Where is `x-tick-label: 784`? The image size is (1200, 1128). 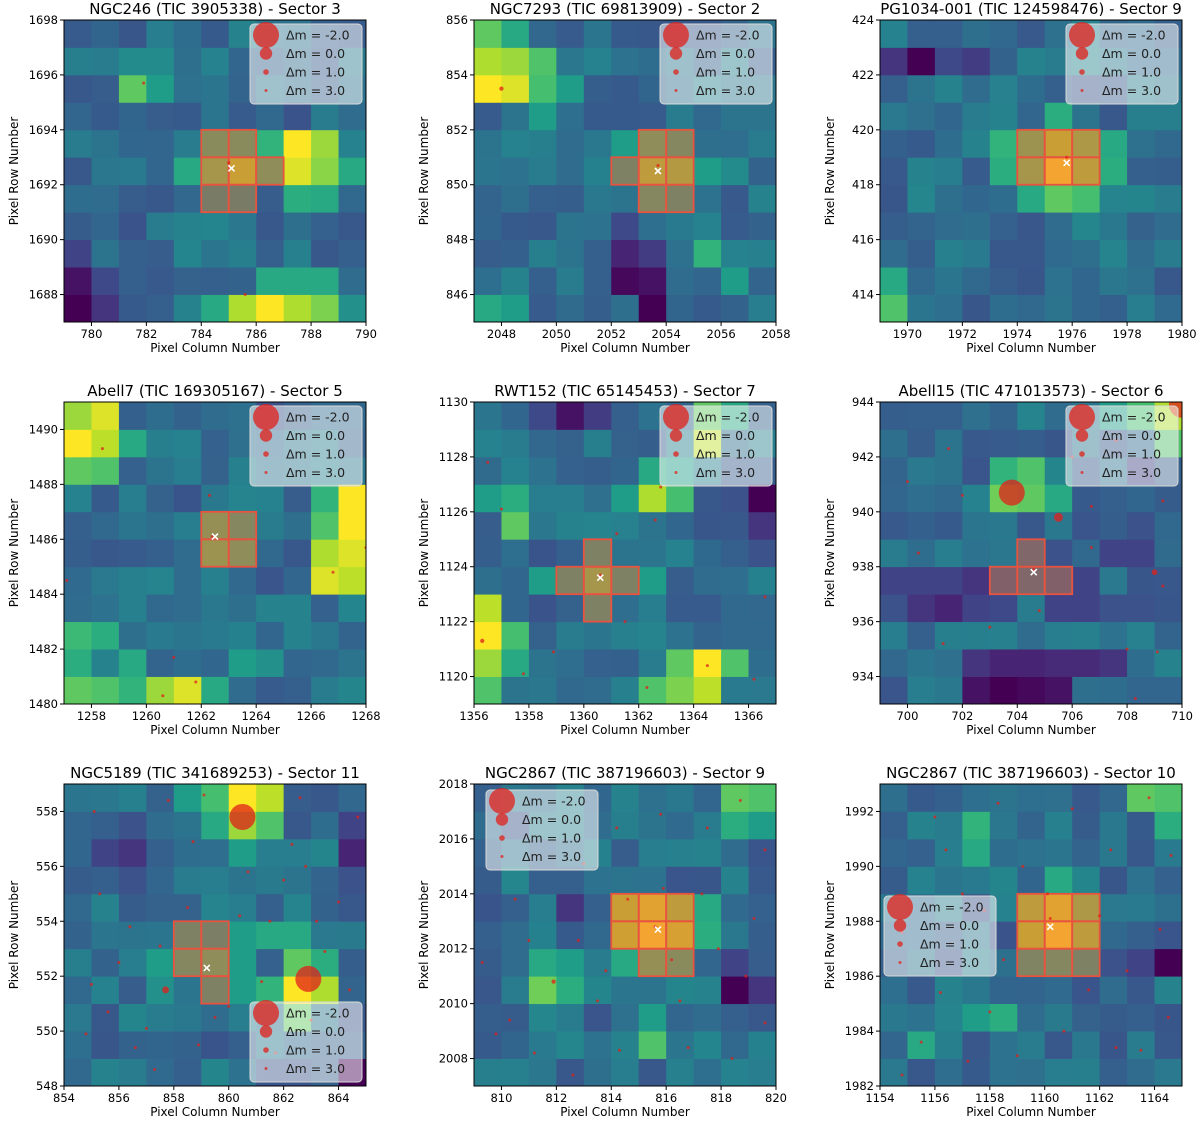
x-tick-label: 784 is located at coordinates (201, 334).